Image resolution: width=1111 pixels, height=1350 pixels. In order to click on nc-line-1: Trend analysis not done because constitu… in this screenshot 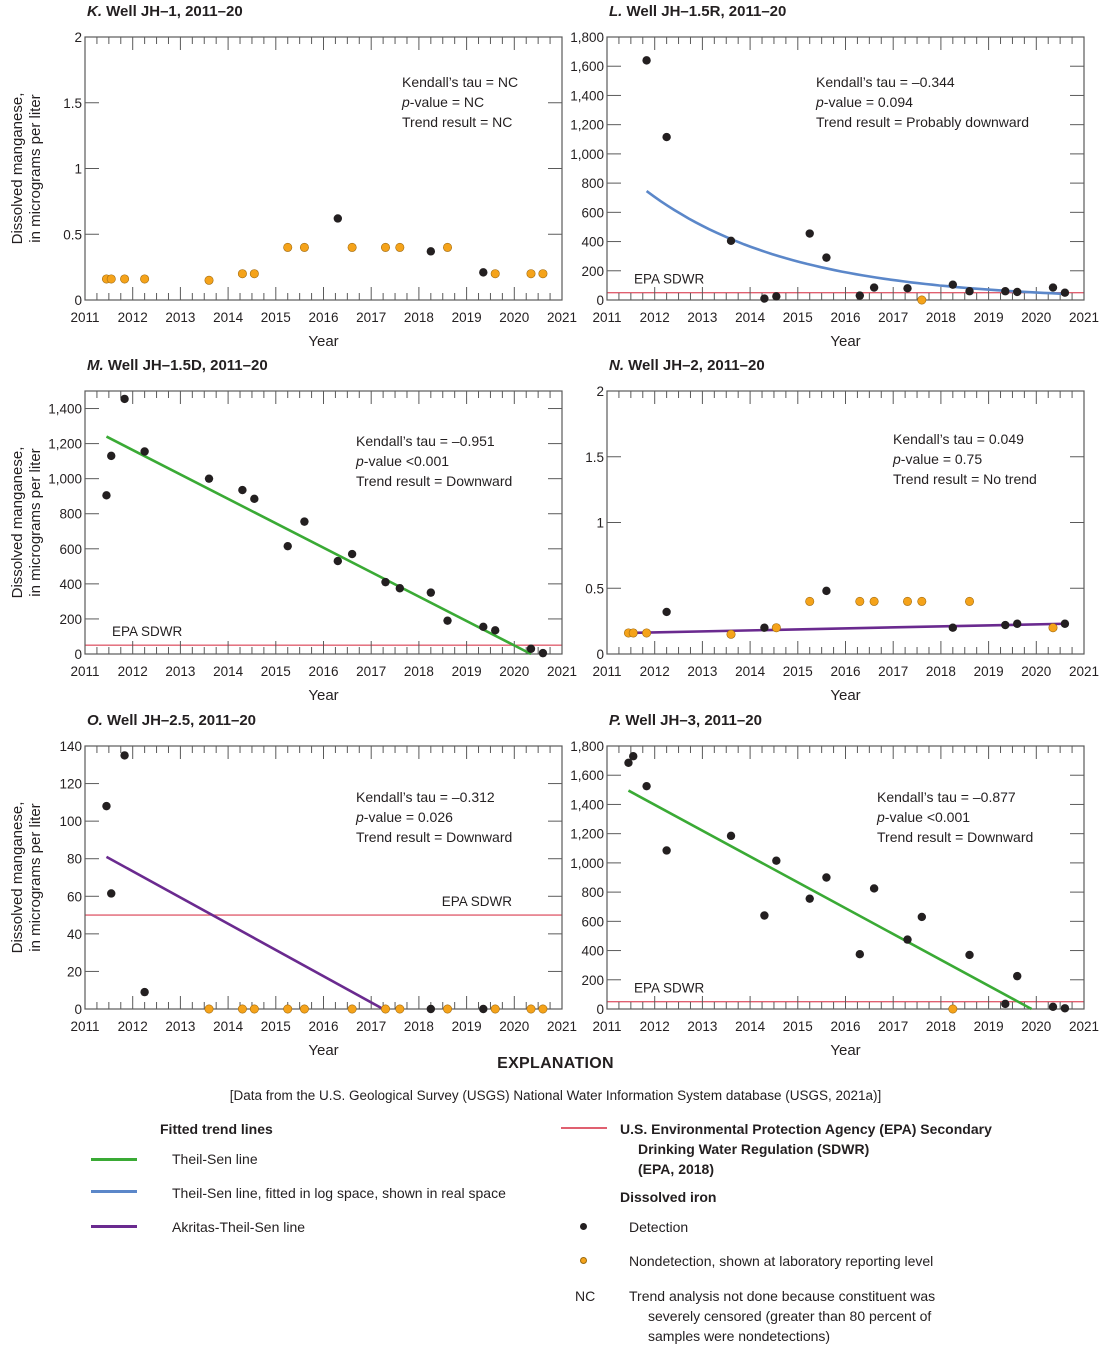, I will do `click(782, 1296)`.